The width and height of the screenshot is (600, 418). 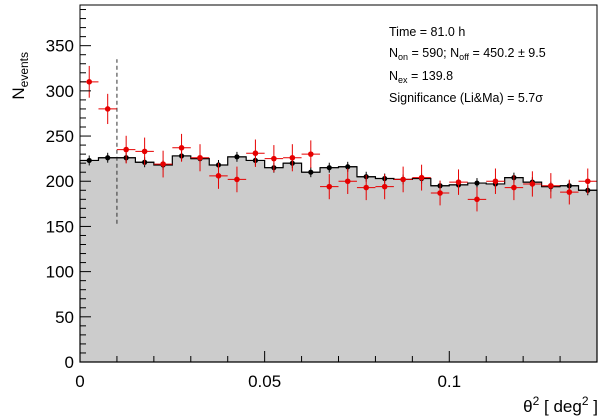 What do you see at coordinates (60, 226) in the screenshot?
I see `y-tick-label: 150` at bounding box center [60, 226].